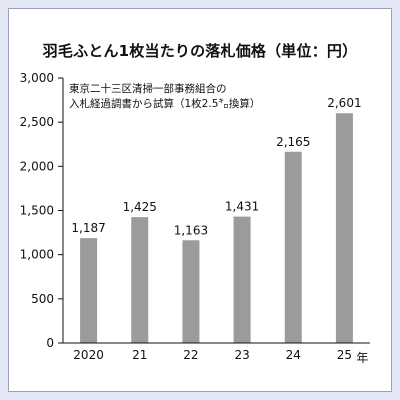 This screenshot has height=400, width=400. I want to click on y-tick-label: 0, so click(50, 343).